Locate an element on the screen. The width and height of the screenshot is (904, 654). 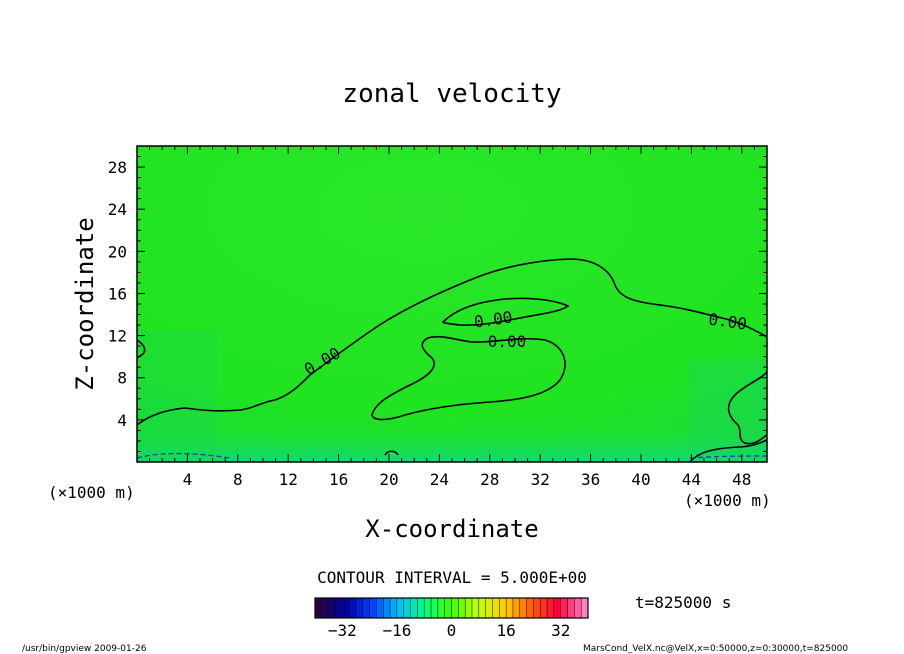
contour-line-bottom-small is located at coordinates (391, 453).